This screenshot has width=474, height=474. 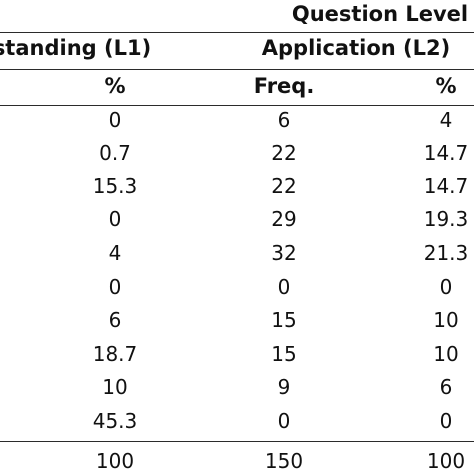 I want to click on row-5-freq-l2: 32, so click(x=284, y=253).